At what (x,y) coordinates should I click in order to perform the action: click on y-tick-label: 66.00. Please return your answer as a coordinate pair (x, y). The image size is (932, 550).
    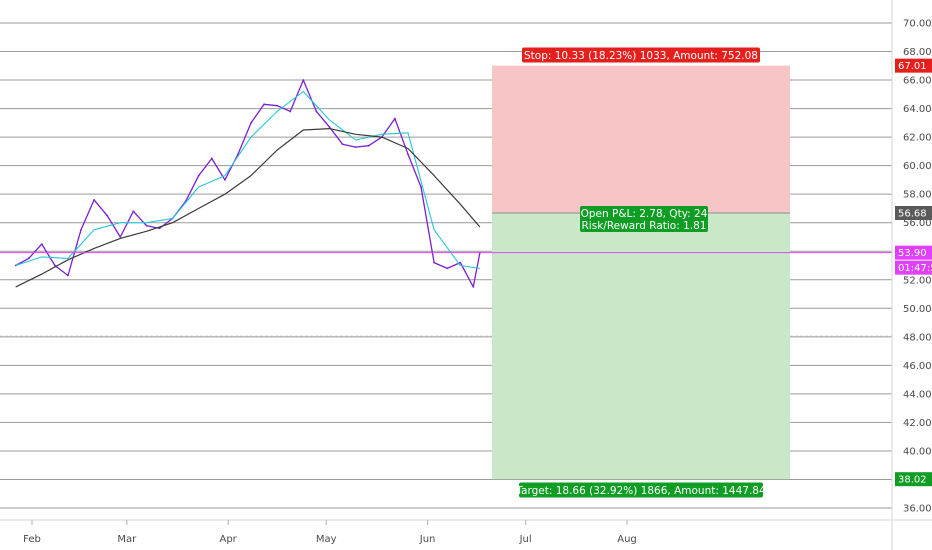
    Looking at the image, I should click on (917, 81).